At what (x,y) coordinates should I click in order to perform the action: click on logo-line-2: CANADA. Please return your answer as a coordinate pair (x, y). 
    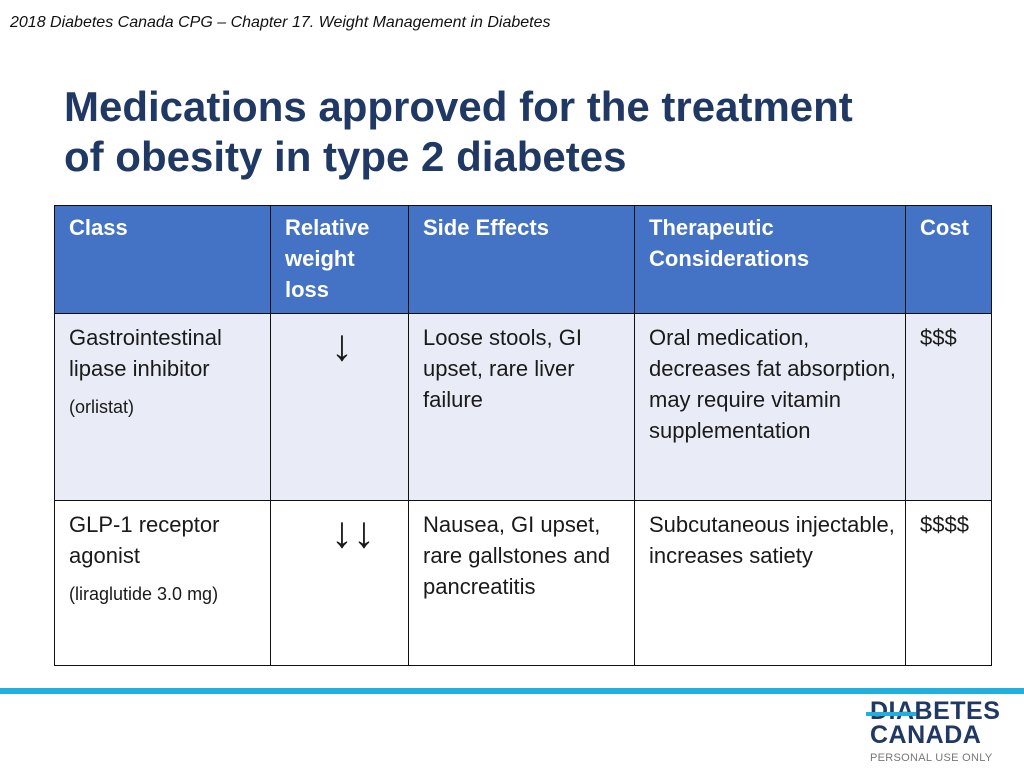
    Looking at the image, I should click on (926, 735).